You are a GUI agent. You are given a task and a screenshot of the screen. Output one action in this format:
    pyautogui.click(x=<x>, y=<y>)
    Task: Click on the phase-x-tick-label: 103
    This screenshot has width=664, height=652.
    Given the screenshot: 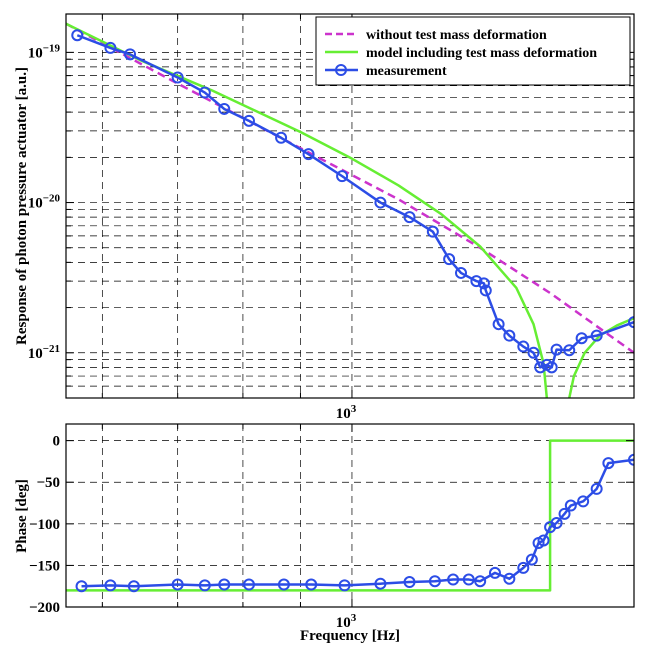 What is the action you would take?
    pyautogui.click(x=346, y=621)
    